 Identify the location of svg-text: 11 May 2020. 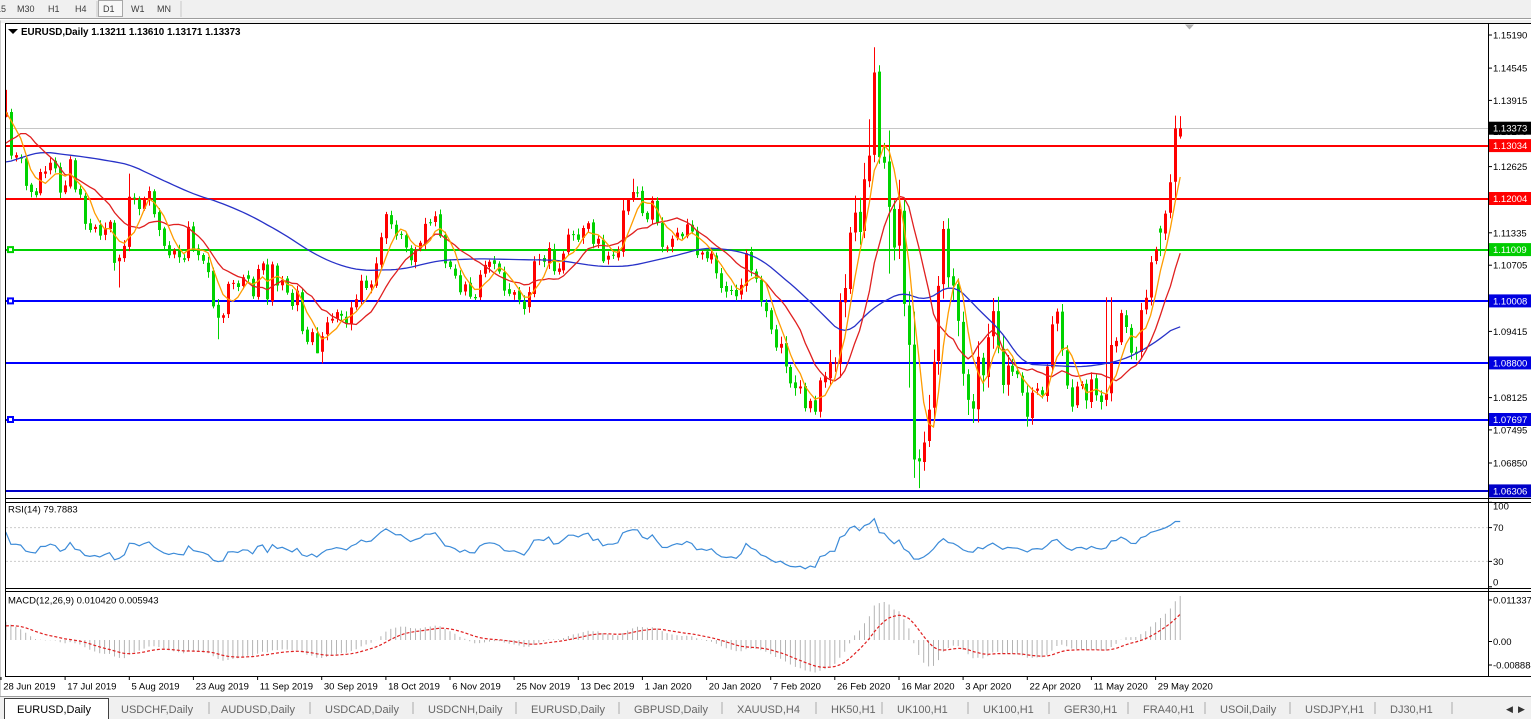
(1121, 687).